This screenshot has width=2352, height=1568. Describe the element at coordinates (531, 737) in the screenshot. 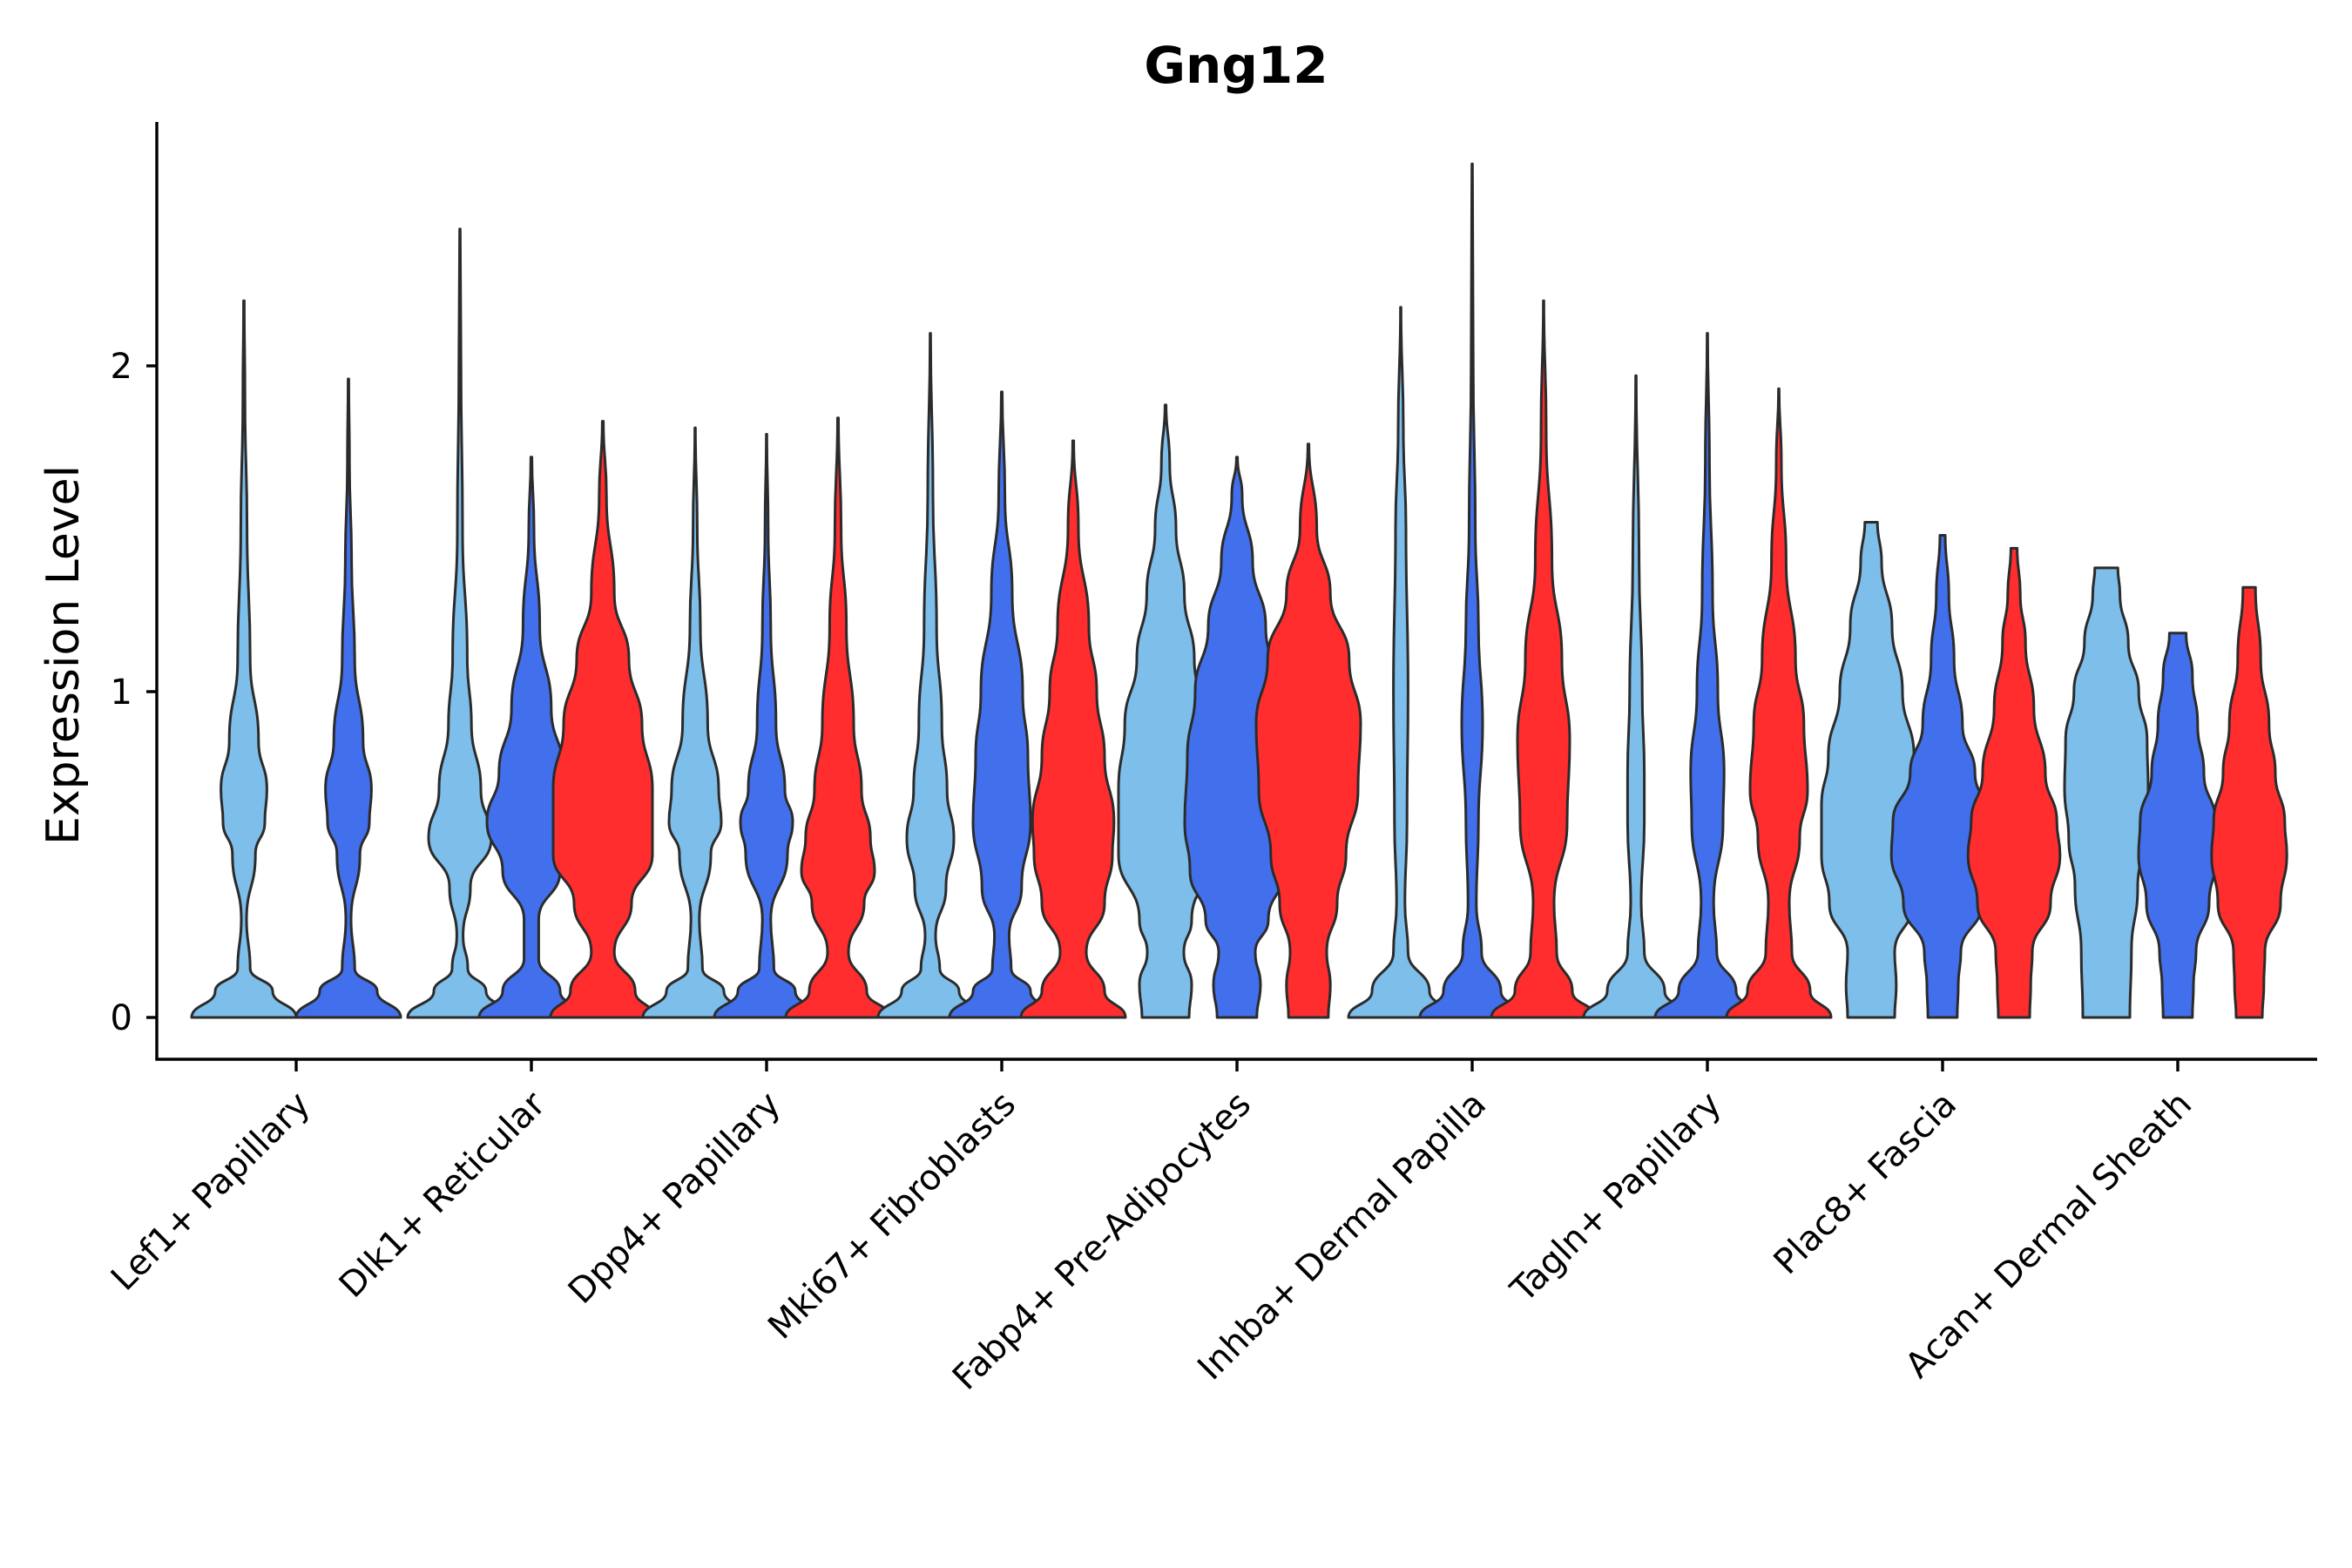

I see `violin-dlk1-reticular-royal-blue` at that location.